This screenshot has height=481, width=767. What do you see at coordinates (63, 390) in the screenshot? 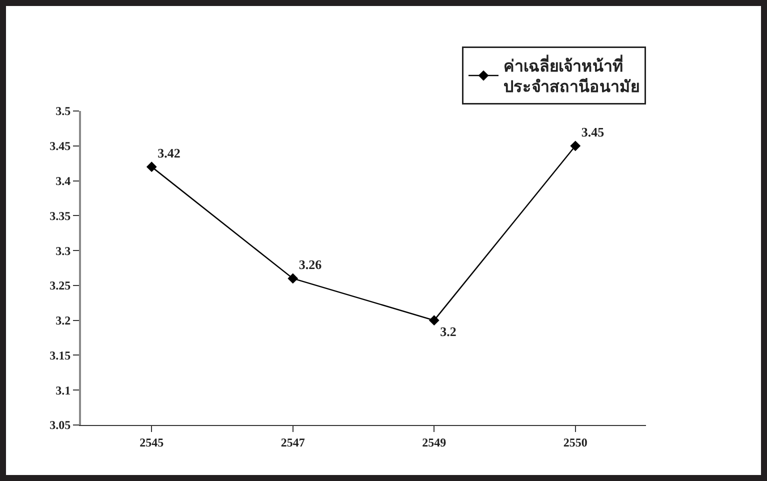
I see `y-tick-label: 3.1` at bounding box center [63, 390].